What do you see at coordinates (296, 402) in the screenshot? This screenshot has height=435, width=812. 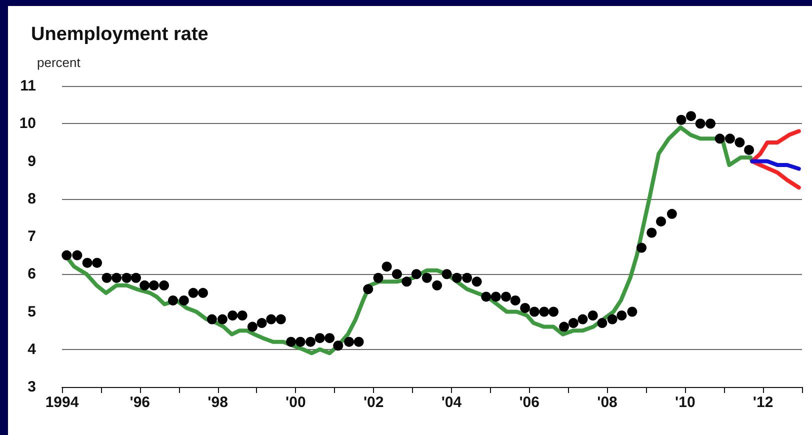 I see `x-tick-label: '00` at bounding box center [296, 402].